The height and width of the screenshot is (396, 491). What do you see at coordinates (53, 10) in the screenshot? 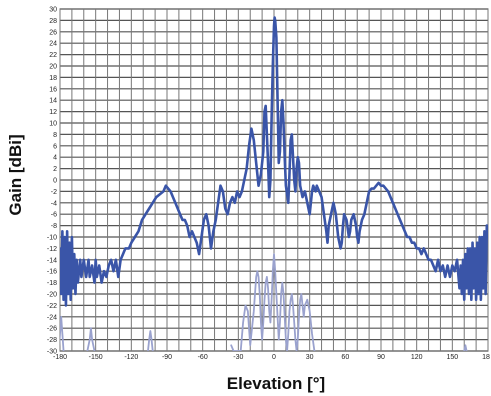
I see `y-tick-label: 30` at bounding box center [53, 10].